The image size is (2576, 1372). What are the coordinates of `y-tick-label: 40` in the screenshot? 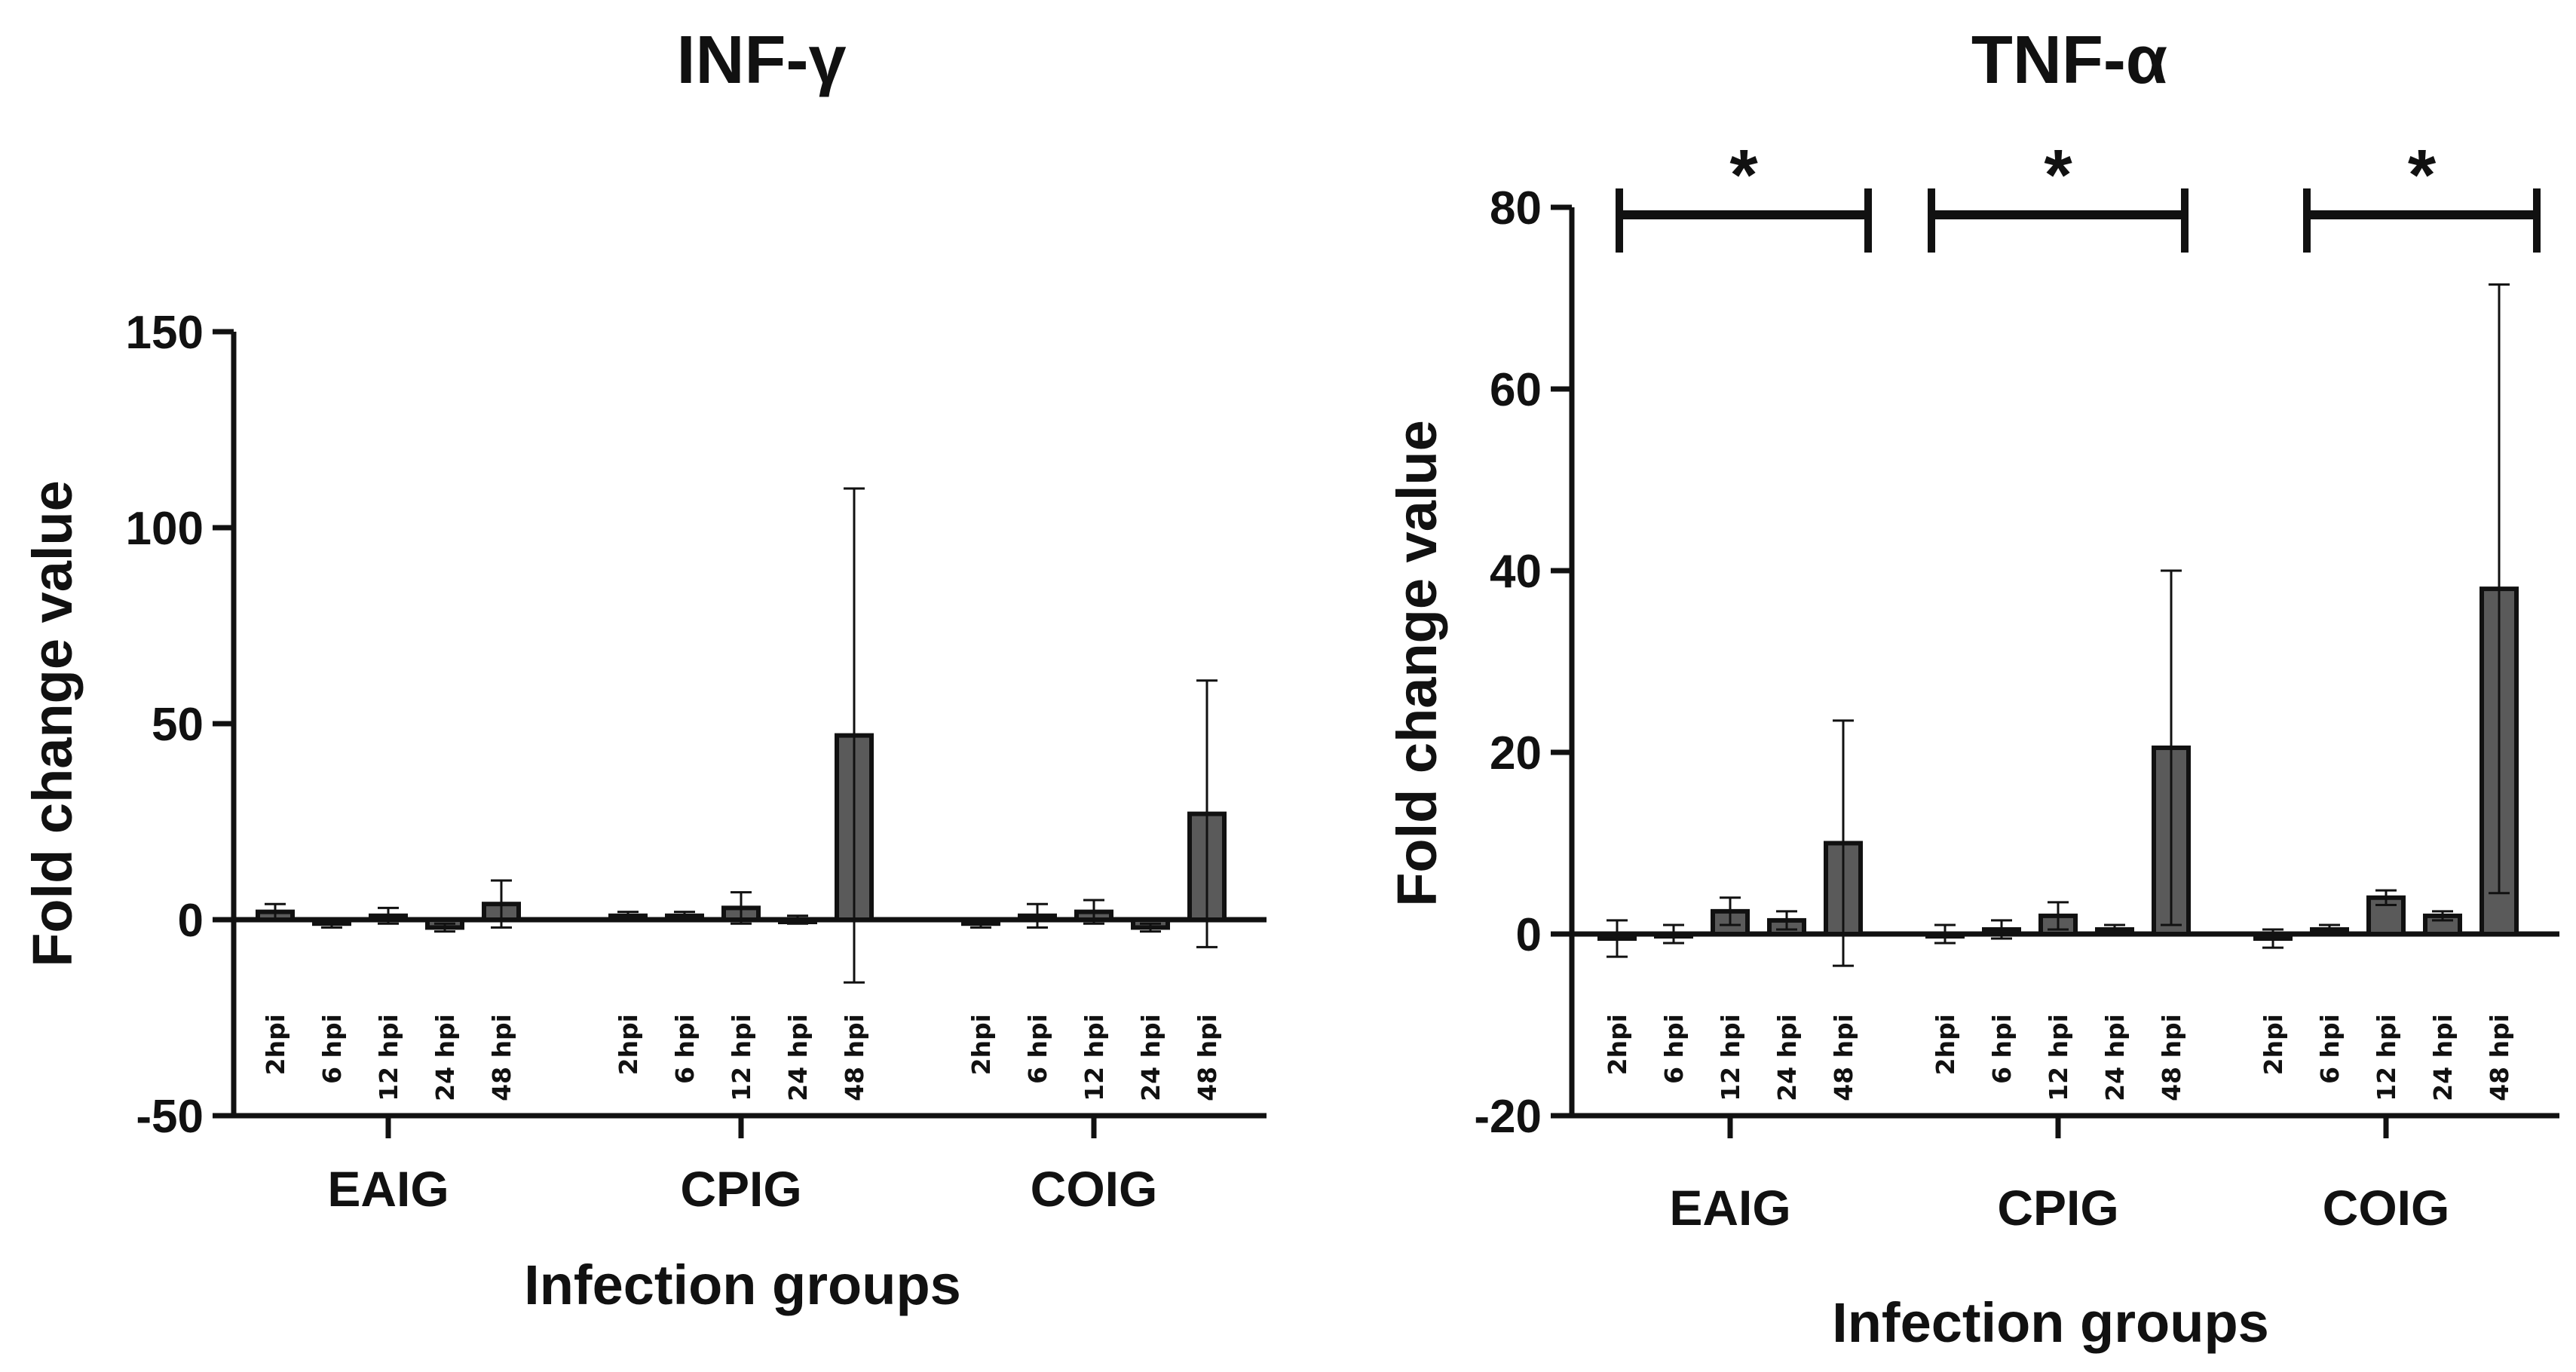 It's located at (1516, 572).